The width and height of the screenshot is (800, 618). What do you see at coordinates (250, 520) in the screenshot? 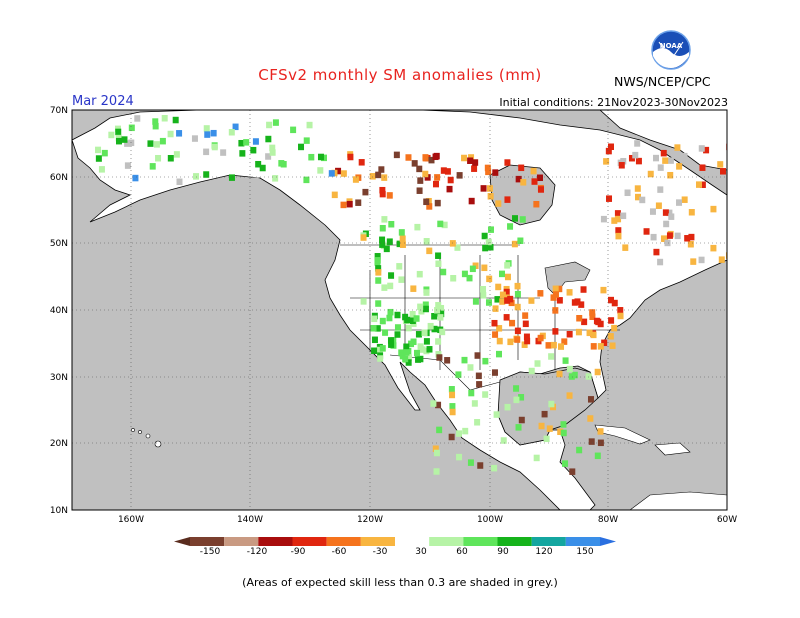
I see `lon-tick-label: 140W` at bounding box center [250, 520].